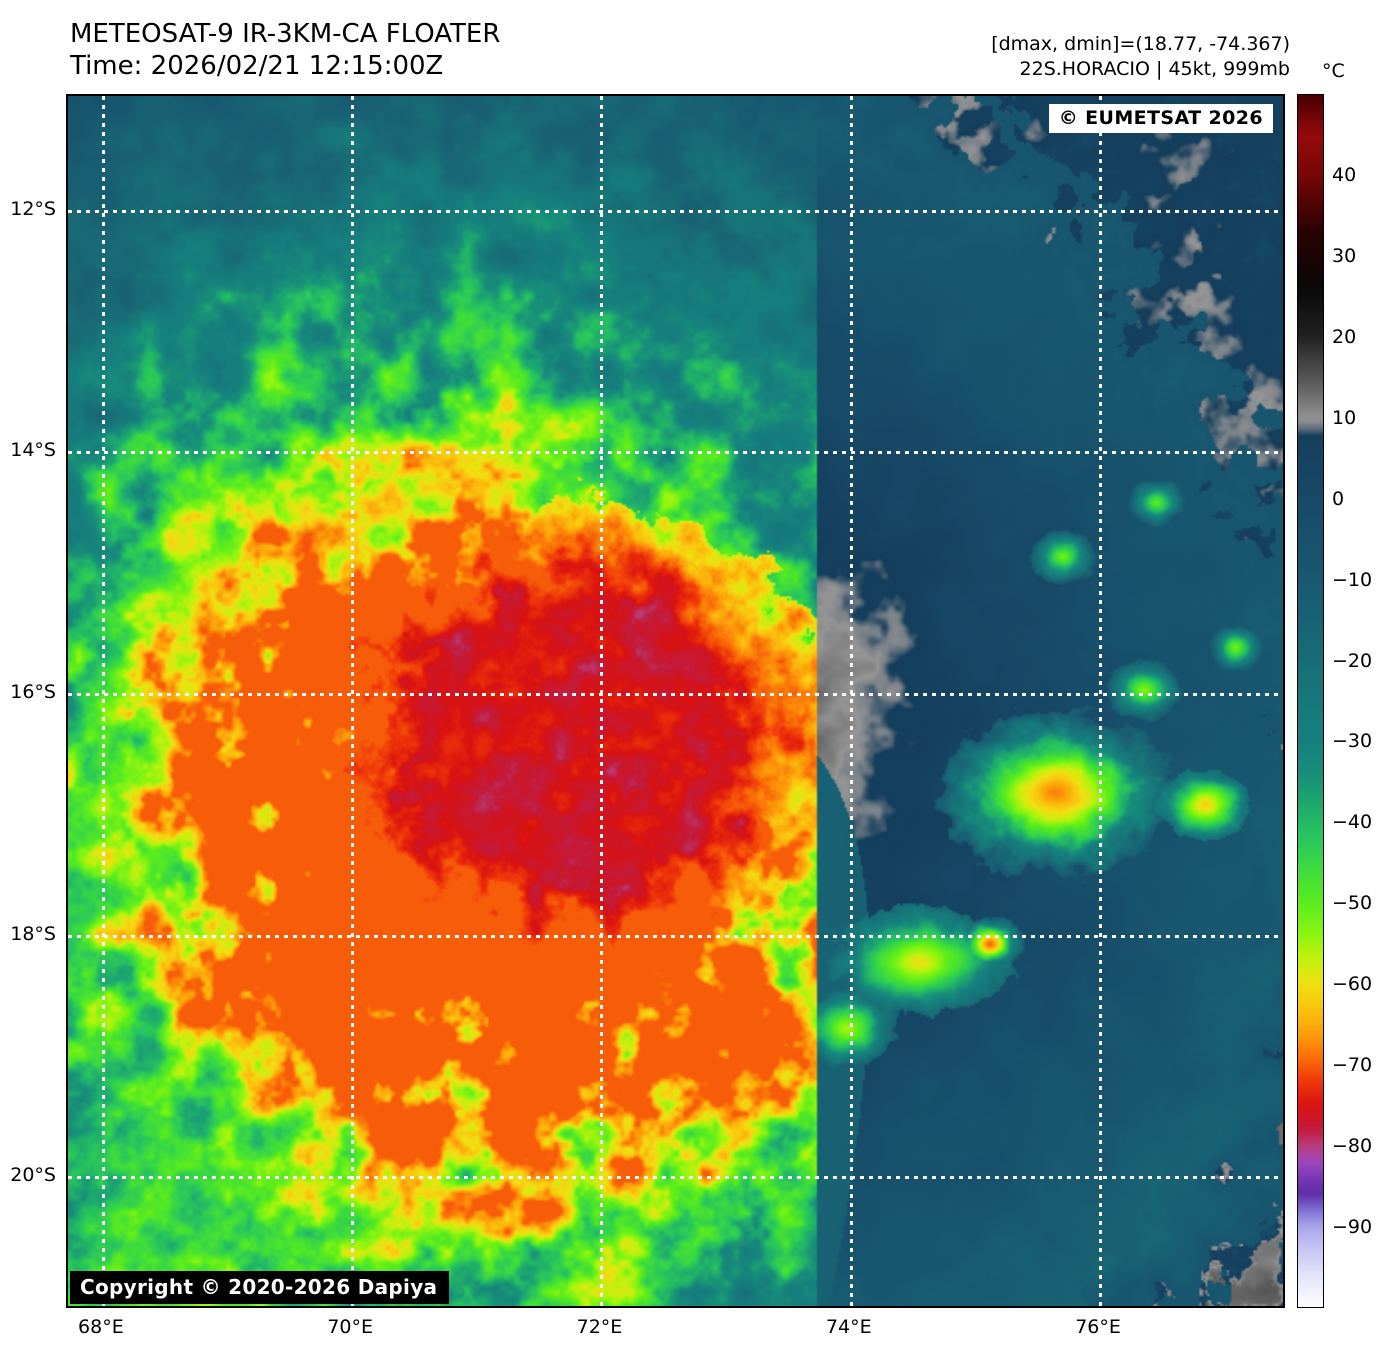 Image resolution: width=1388 pixels, height=1359 pixels. Describe the element at coordinates (33, 208) in the screenshot. I see `lat-tick-label: 12°S` at that location.